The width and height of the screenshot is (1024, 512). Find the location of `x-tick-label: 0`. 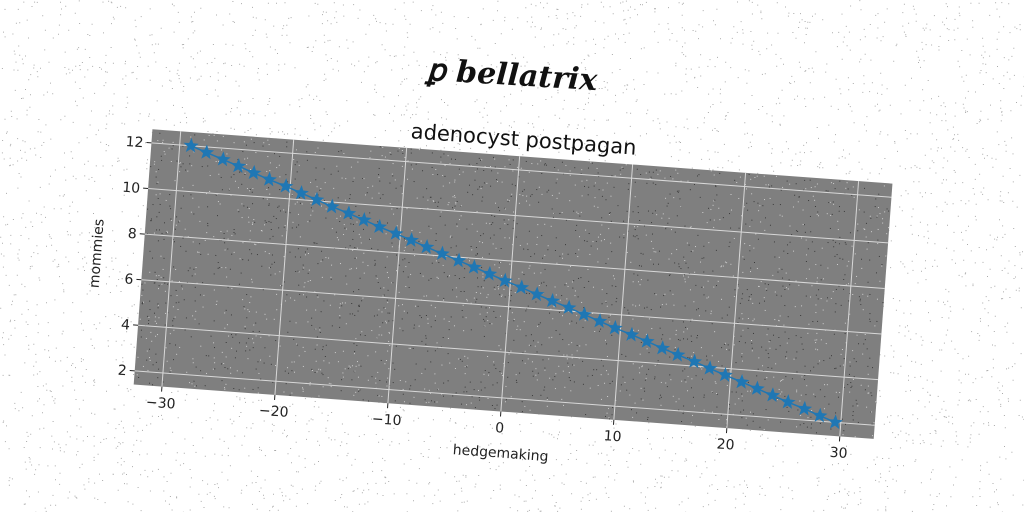

x-tick-label: 0 is located at coordinates (500, 428).